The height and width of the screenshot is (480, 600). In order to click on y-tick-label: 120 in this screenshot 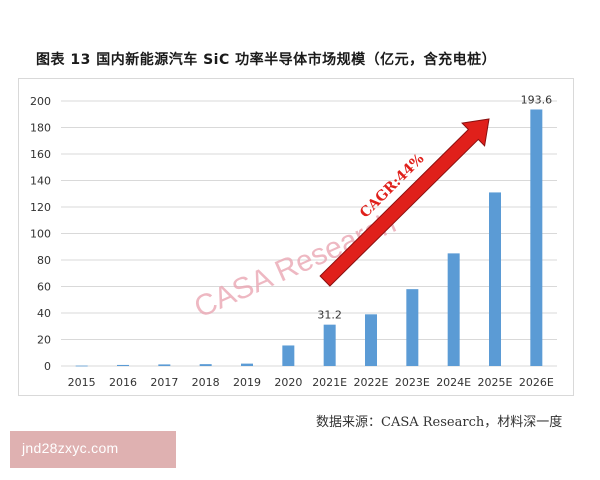, I will do `click(40, 207)`.